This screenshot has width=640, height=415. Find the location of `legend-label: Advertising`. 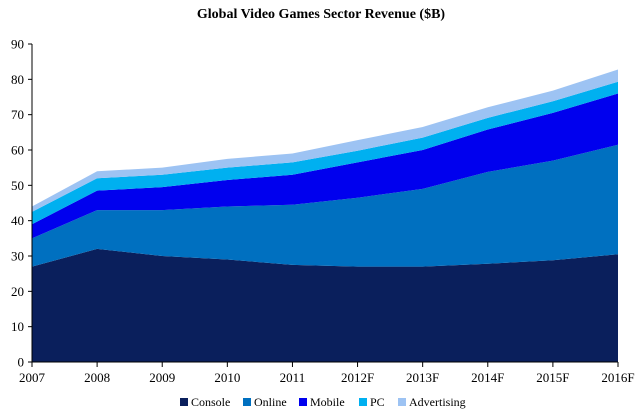

legend-label: Advertising is located at coordinates (437, 402).